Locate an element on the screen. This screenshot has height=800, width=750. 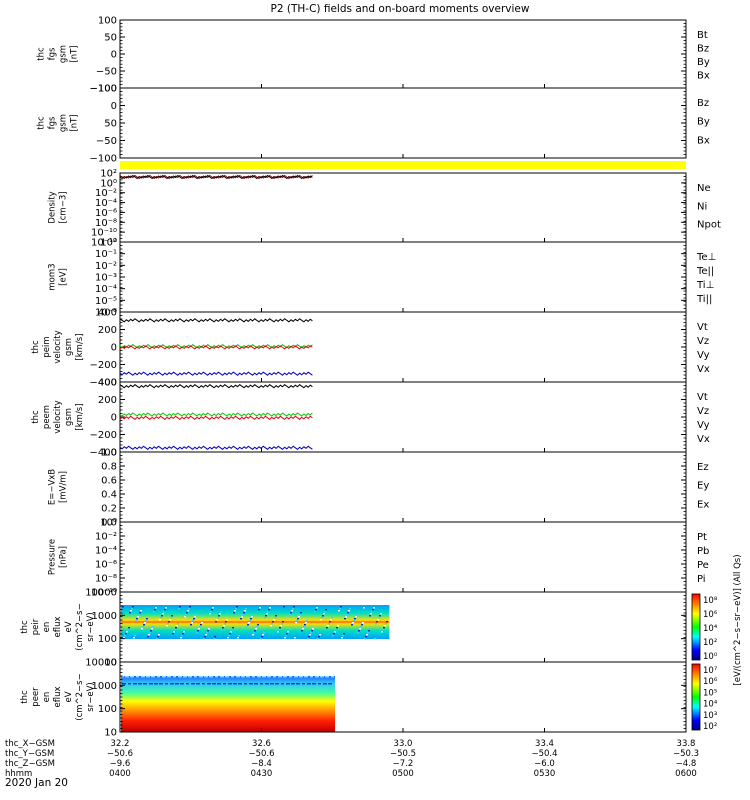
colorbar-label: 10⁷ is located at coordinates (710, 671).